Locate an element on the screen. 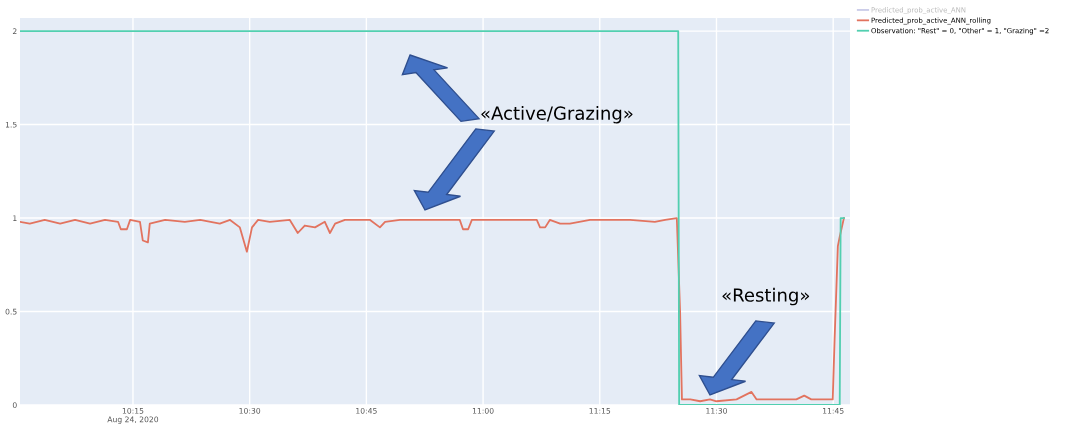 Image resolution: width=1071 pixels, height=433 pixels. annotation: «Active/Grazing» is located at coordinates (557, 115).